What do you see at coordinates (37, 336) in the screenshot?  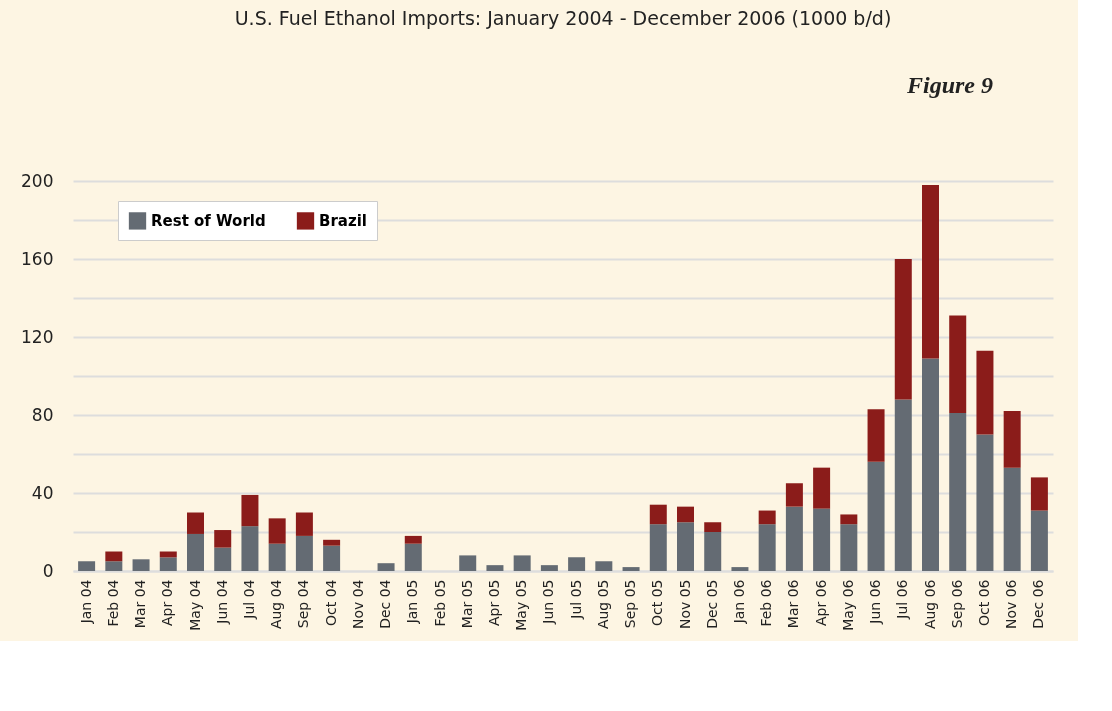 I see `y-tick-label: 120` at bounding box center [37, 336].